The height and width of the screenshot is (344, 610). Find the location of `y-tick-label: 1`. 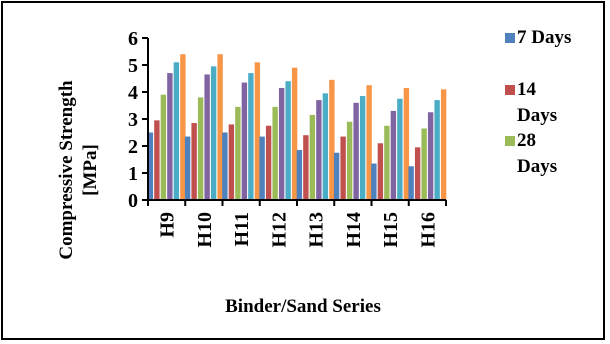

y-tick-label: 1 is located at coordinates (133, 174).